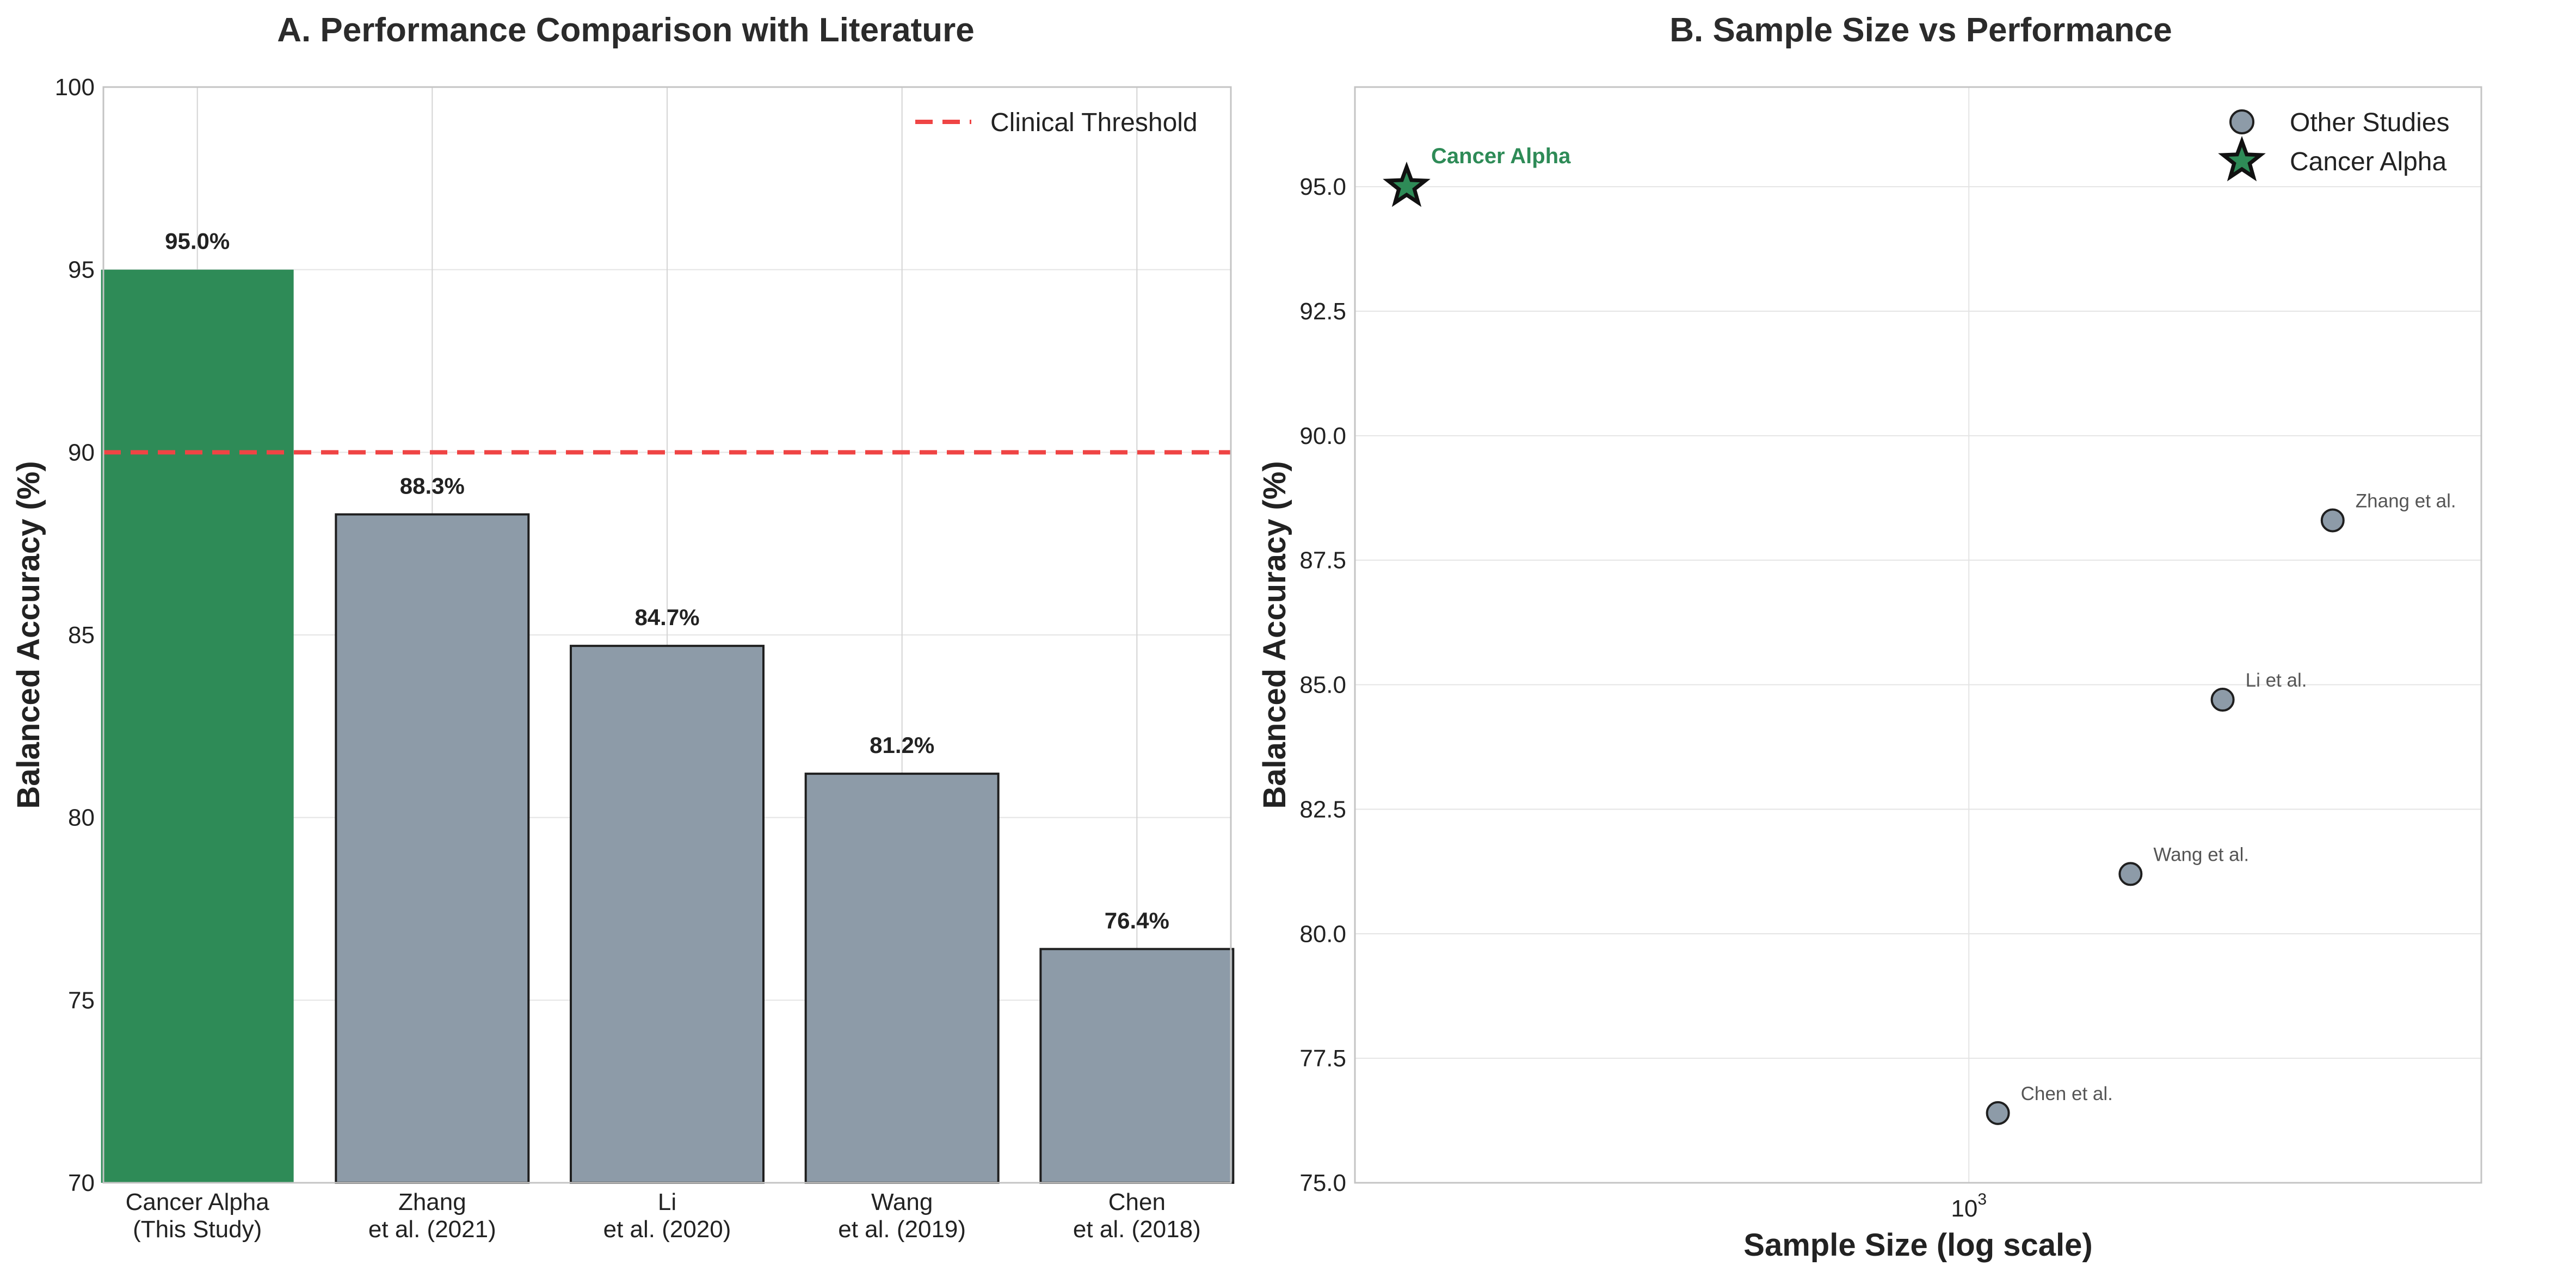 The width and height of the screenshot is (2576, 1278). I want to click on bar-value-label: 76.4%, so click(1137, 920).